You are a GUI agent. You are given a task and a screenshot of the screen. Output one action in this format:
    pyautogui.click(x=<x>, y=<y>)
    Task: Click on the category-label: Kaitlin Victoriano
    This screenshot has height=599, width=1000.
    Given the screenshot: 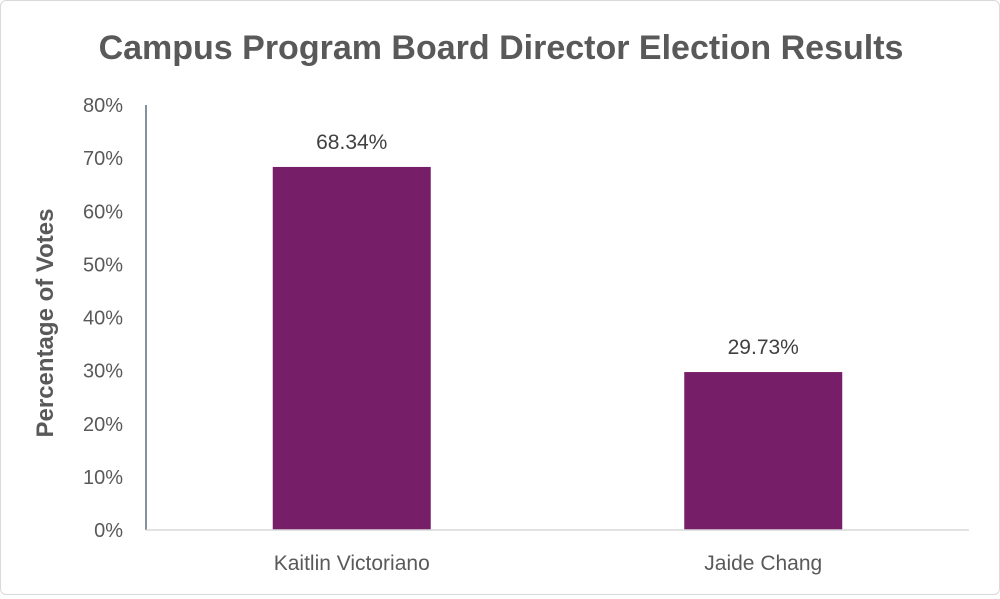 What is the action you would take?
    pyautogui.click(x=352, y=563)
    